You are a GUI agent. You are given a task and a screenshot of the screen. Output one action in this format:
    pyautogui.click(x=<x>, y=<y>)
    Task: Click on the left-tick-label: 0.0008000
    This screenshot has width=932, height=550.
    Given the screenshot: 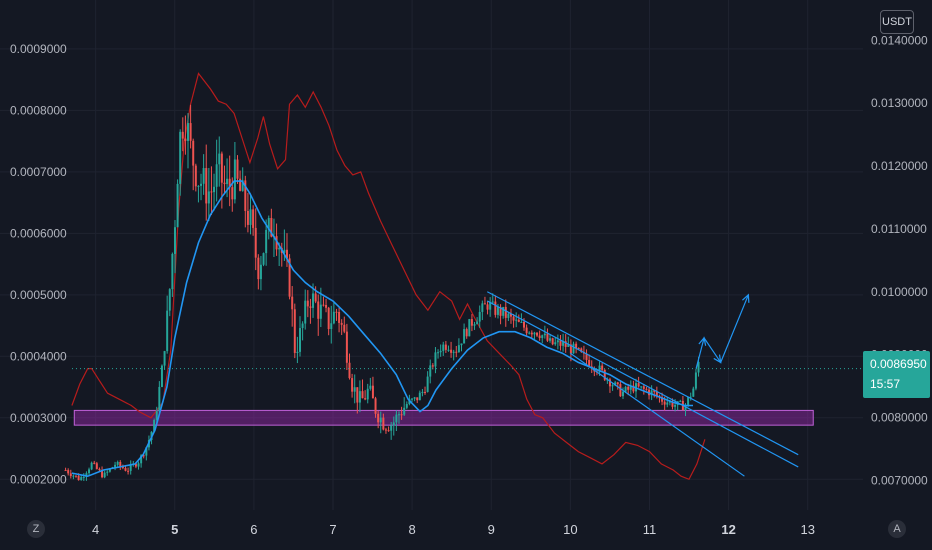 What is the action you would take?
    pyautogui.click(x=38, y=110)
    